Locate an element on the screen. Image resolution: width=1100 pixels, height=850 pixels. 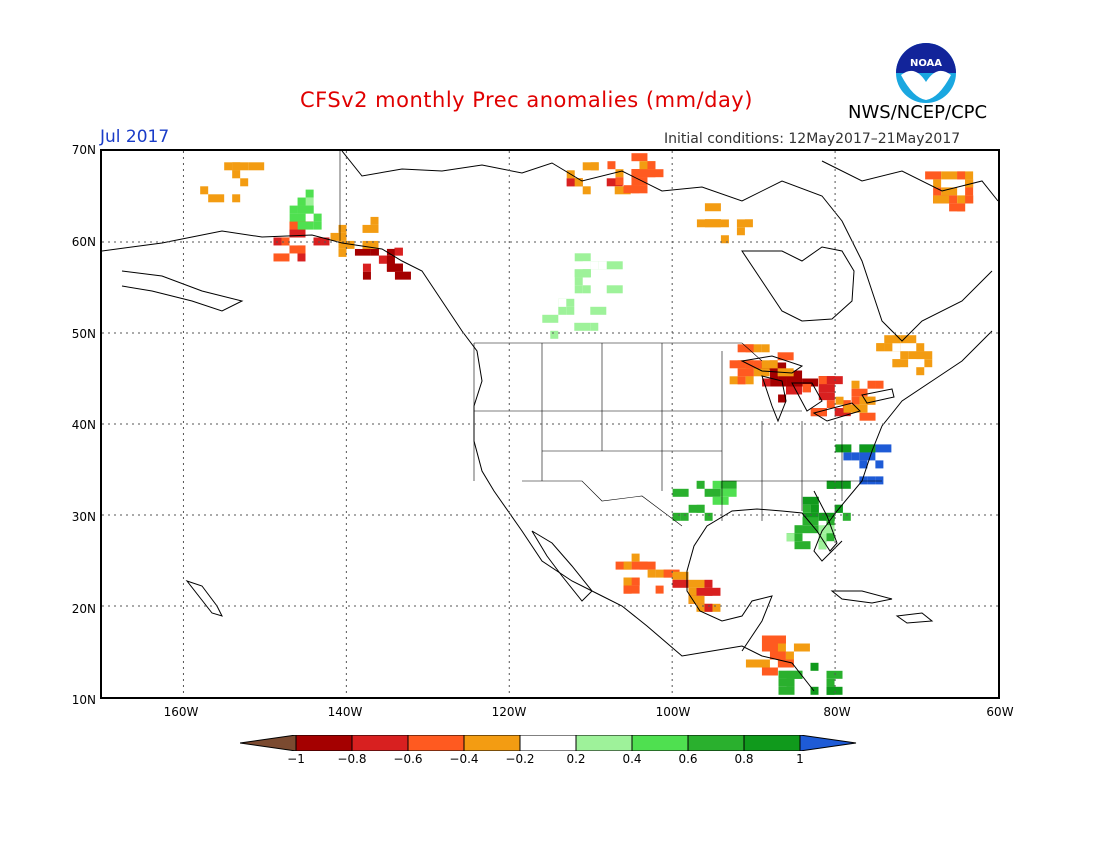
forecast-month: Jul 2017 is located at coordinates (135, 137).